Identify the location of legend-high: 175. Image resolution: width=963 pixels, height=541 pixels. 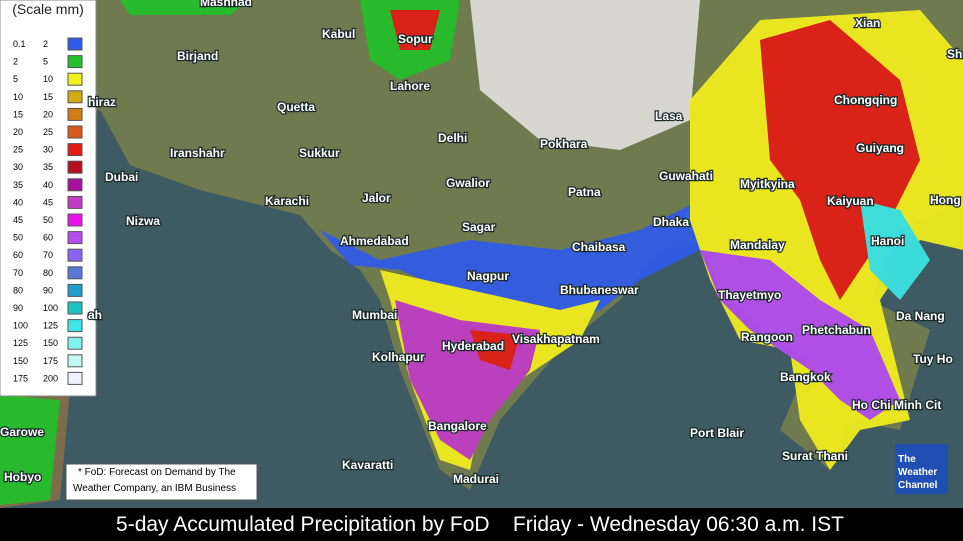
(50, 361).